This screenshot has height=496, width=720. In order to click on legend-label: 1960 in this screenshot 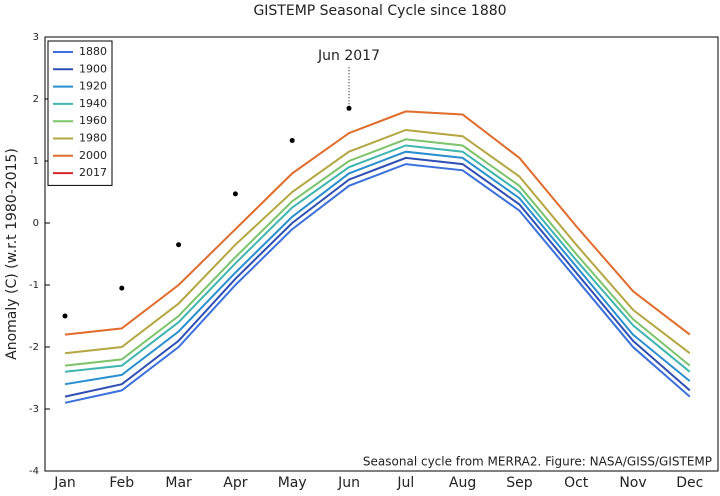, I will do `click(93, 120)`.